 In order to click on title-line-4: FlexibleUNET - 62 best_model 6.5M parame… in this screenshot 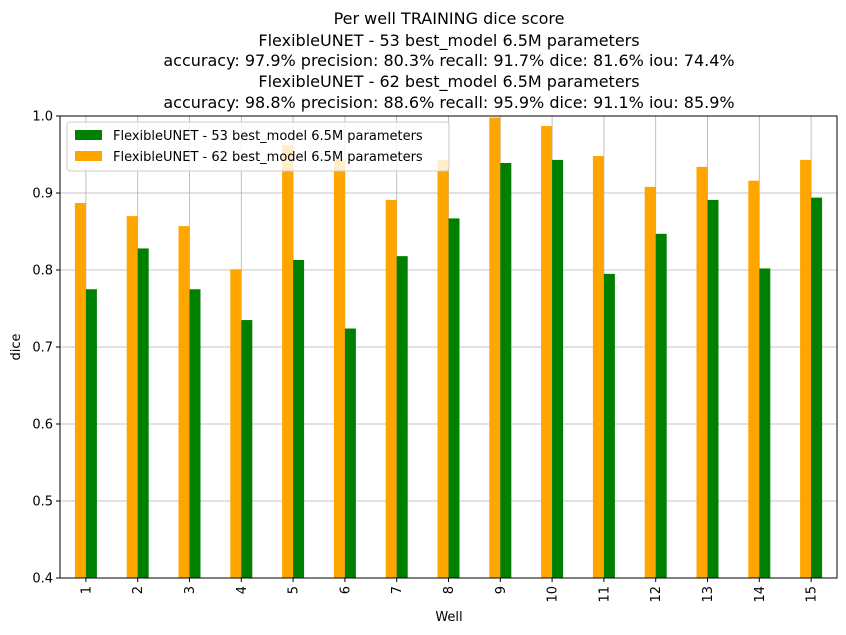, I will do `click(448, 82)`.